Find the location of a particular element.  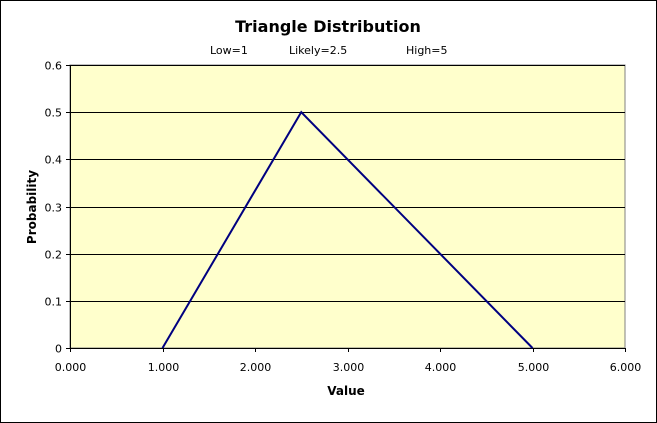

subtitle-likely: Likely=2.5 is located at coordinates (318, 50).